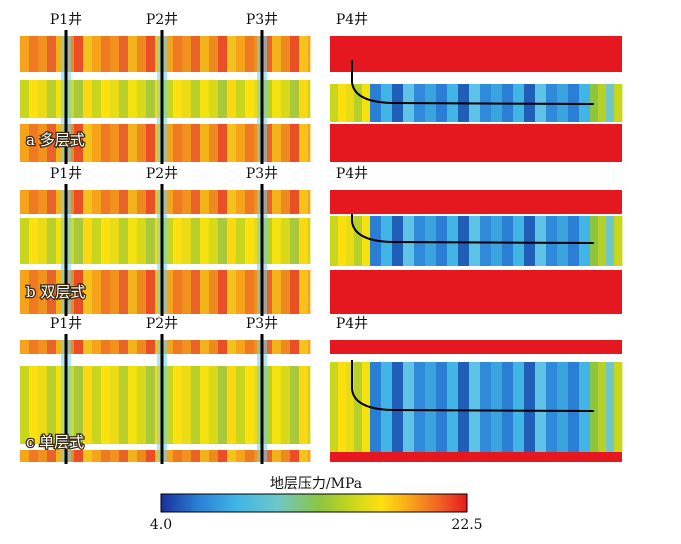 The width and height of the screenshot is (681, 544). I want to click on colorbar-max-label: 22.5, so click(466, 525).